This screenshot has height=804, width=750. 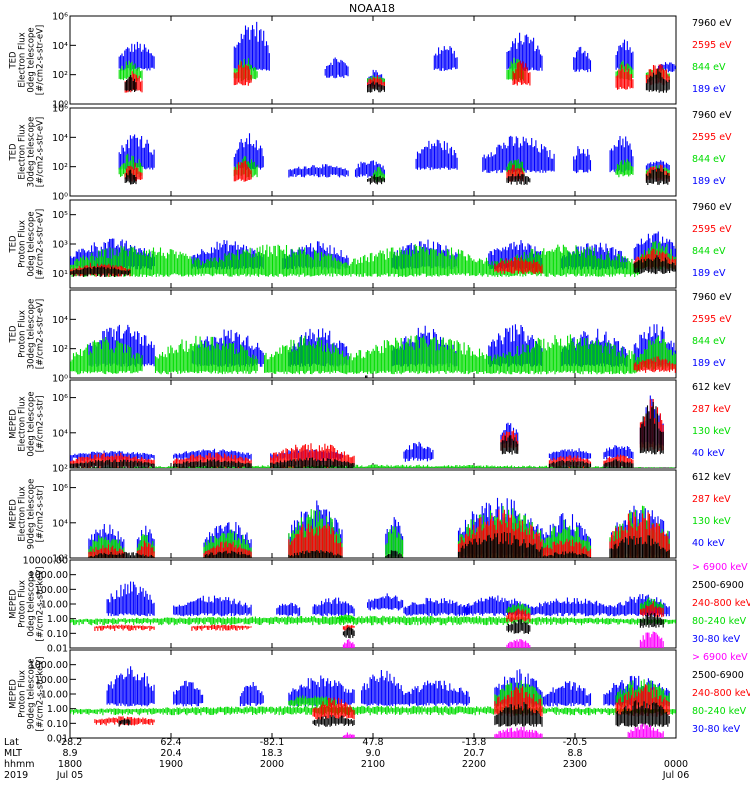 What do you see at coordinates (57, 709) in the screenshot?
I see `y-tick-label: 1.00` at bounding box center [57, 709].